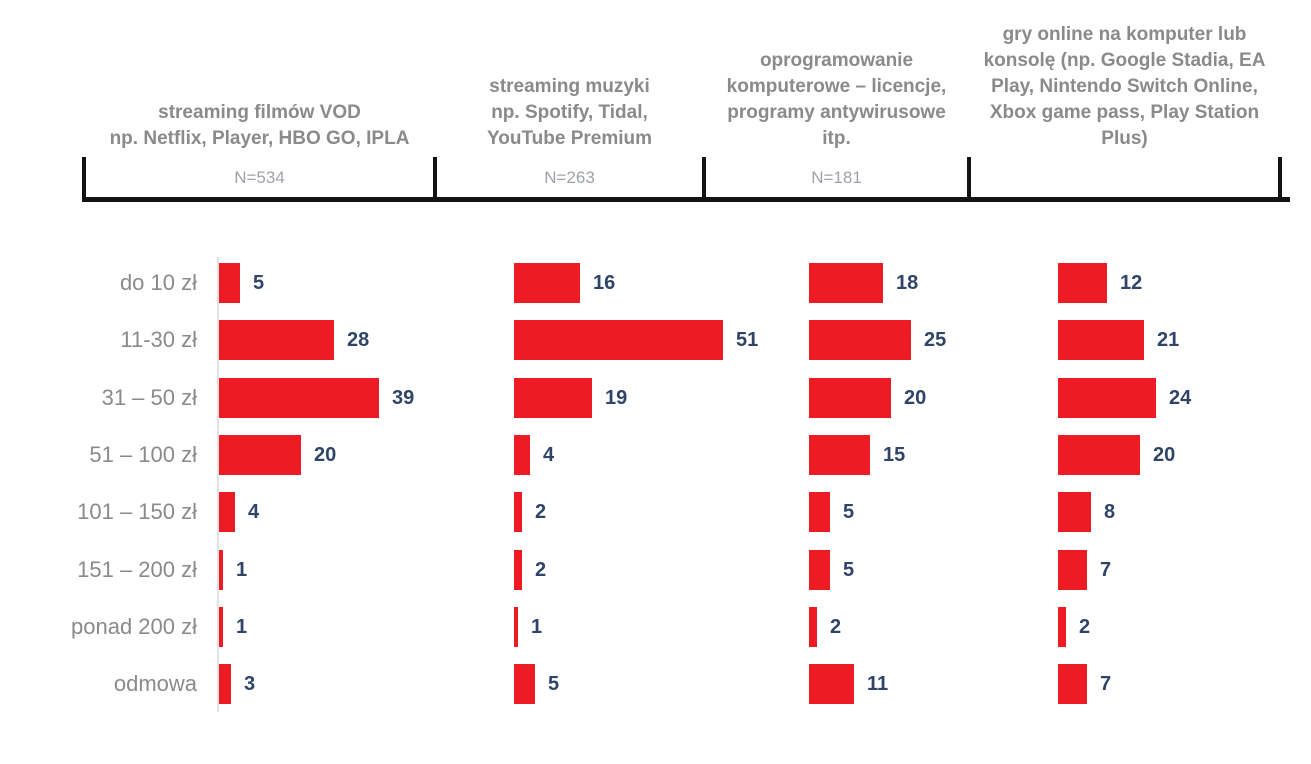 The image size is (1311, 764). What do you see at coordinates (686, 199) in the screenshot?
I see `bracket-baseline` at bounding box center [686, 199].